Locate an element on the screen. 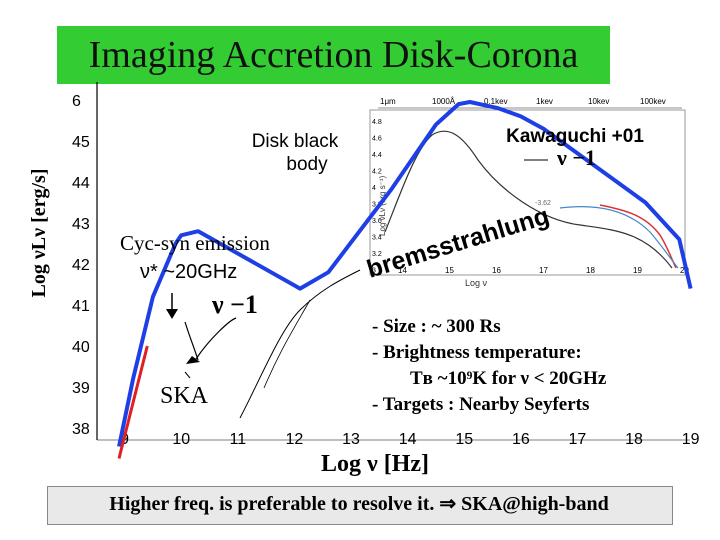  inset-y-tick: 3.2 is located at coordinates (377, 254).